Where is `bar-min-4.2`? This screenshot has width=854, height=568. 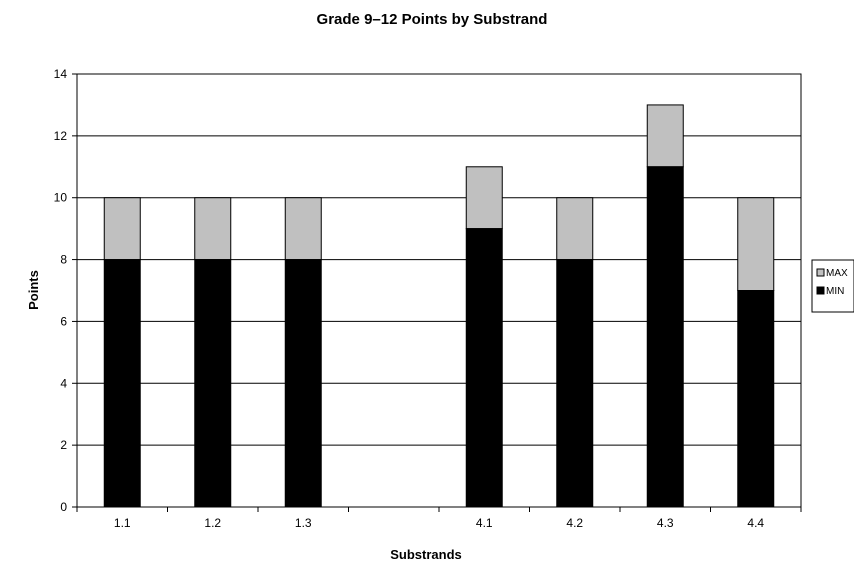
bar-min-4.2 is located at coordinates (575, 383).